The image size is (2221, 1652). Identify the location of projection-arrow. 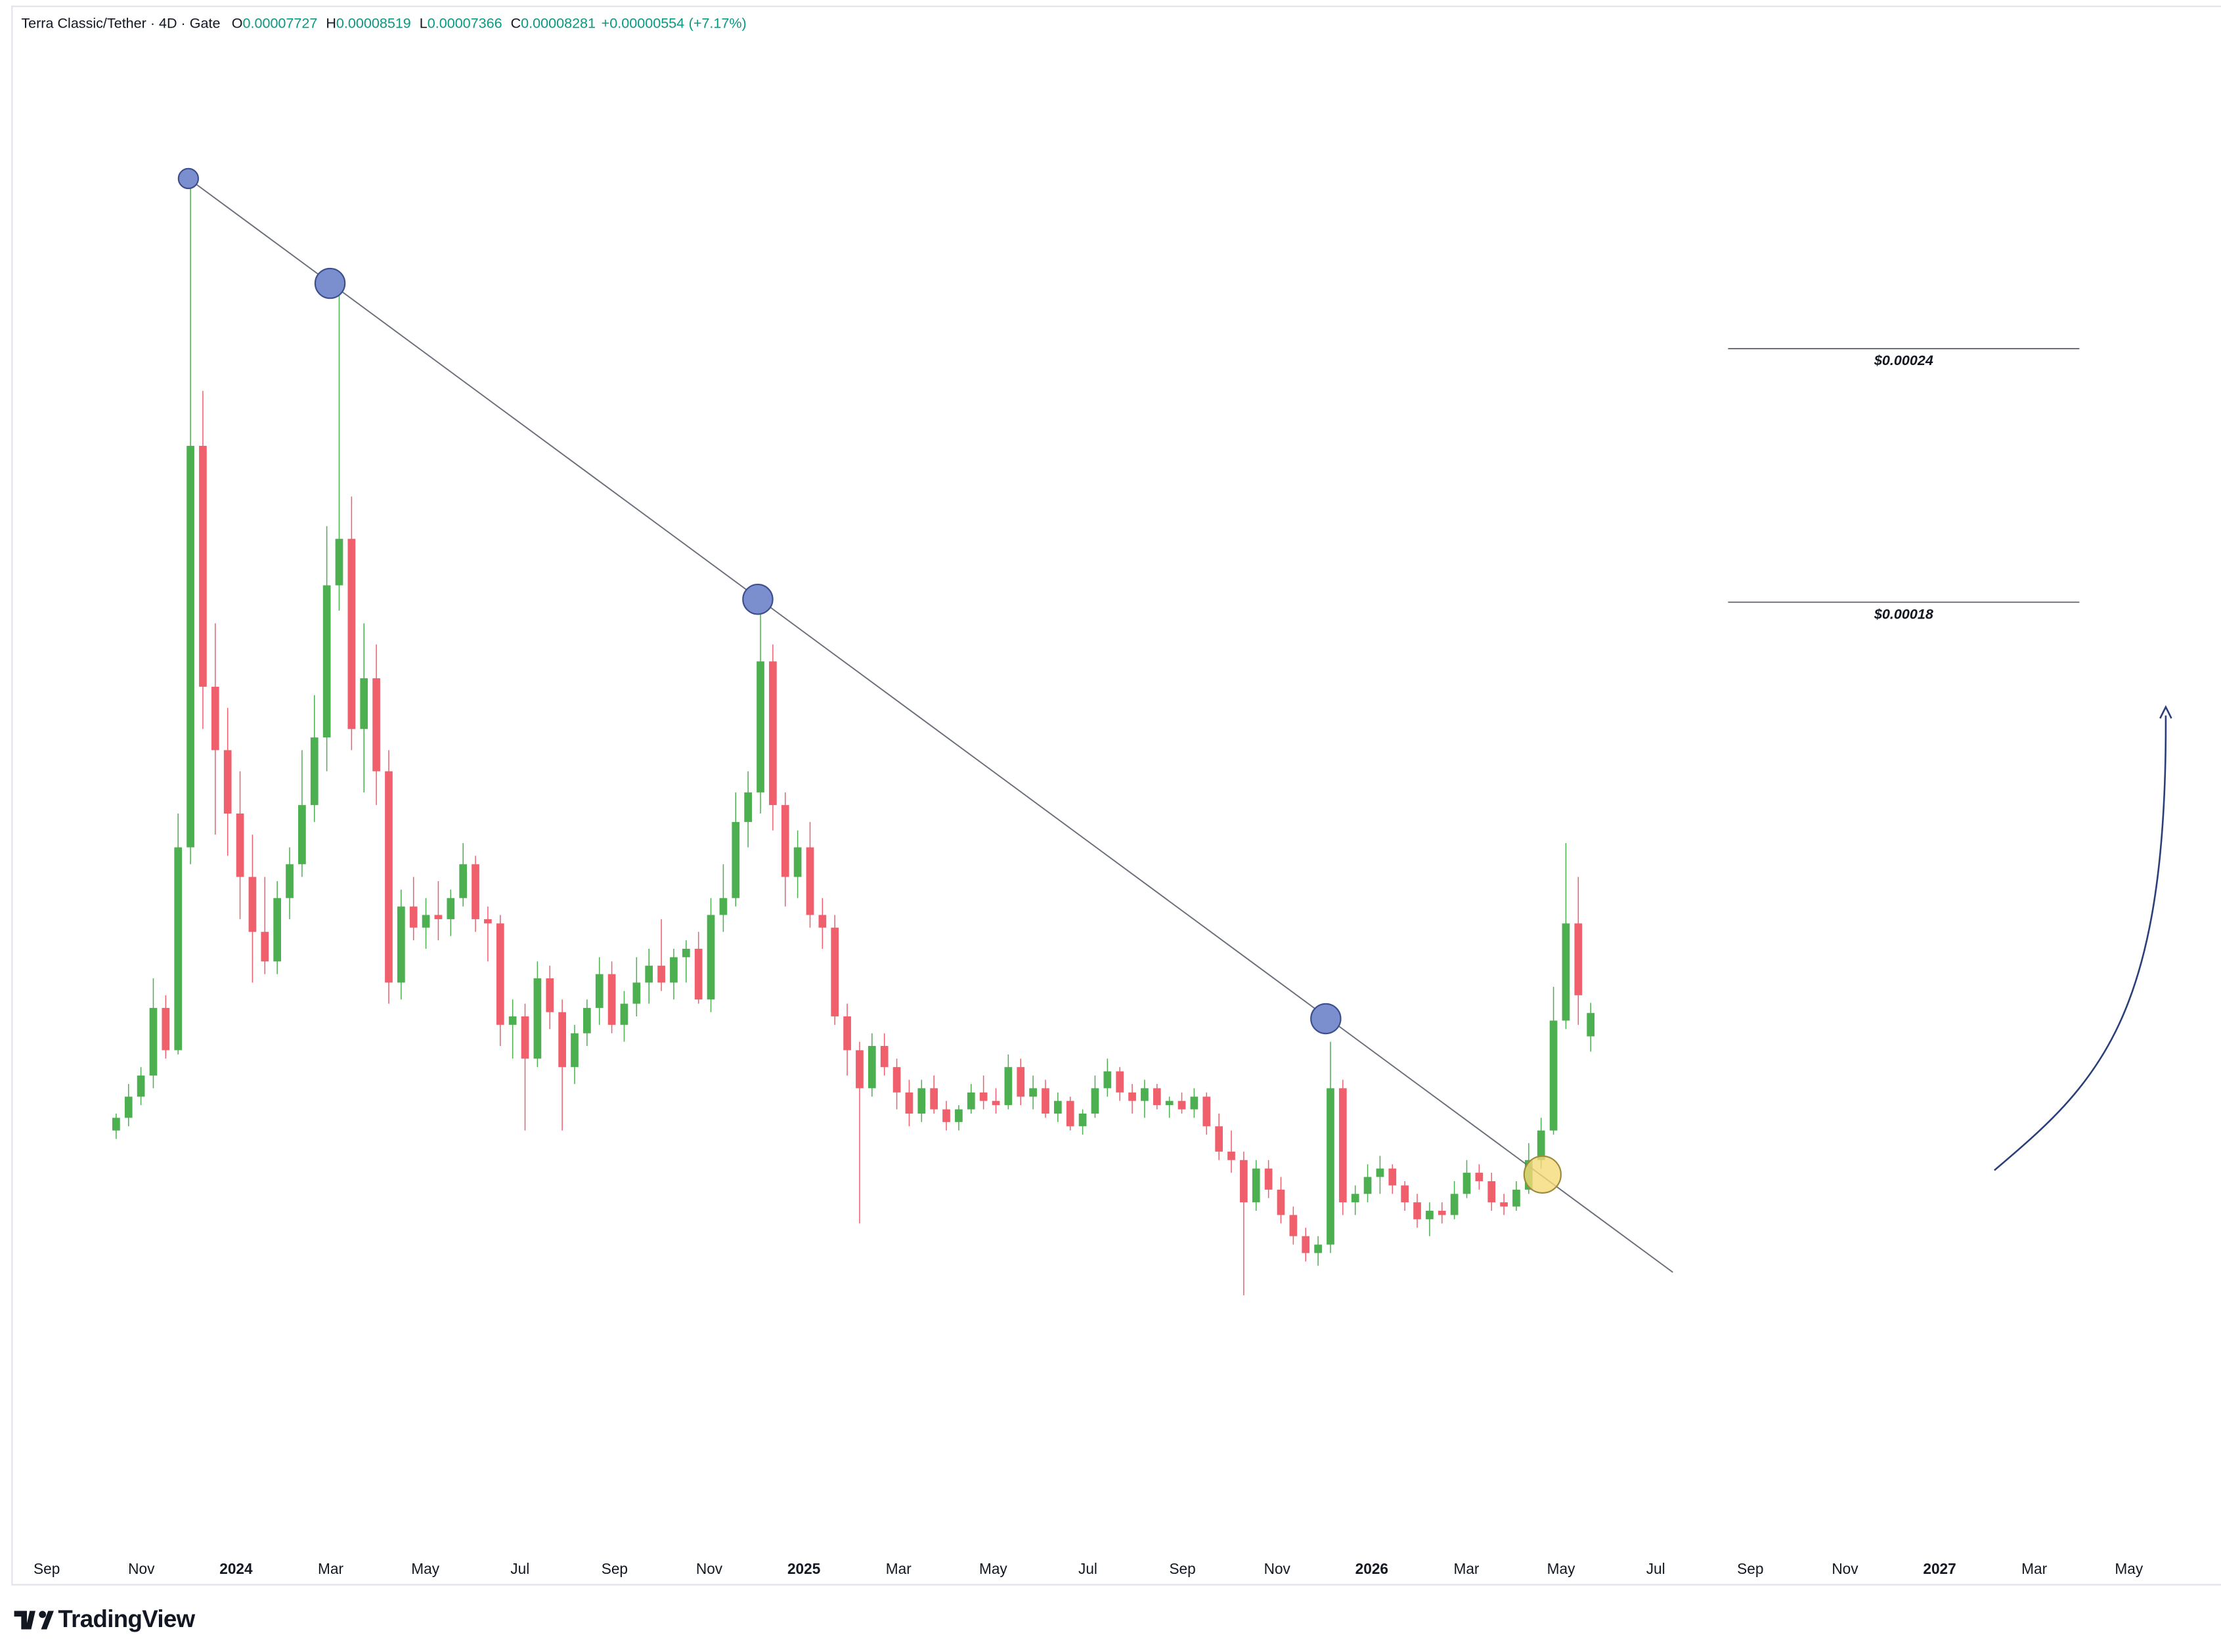
(2080, 943).